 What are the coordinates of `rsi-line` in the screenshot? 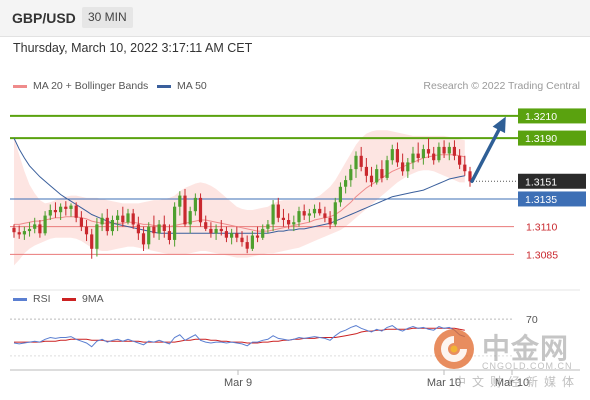 It's located at (239, 336).